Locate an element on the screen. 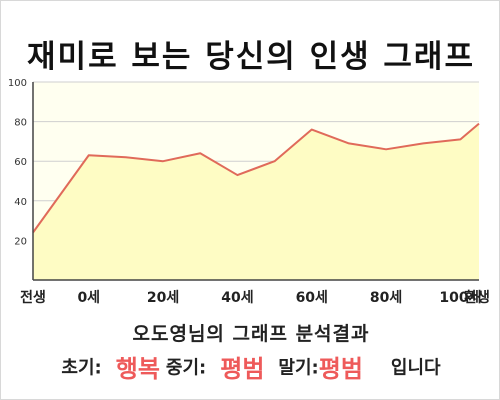 Image resolution: width=500 pixels, height=400 pixels. mid-value: 평범 is located at coordinates (242, 369).